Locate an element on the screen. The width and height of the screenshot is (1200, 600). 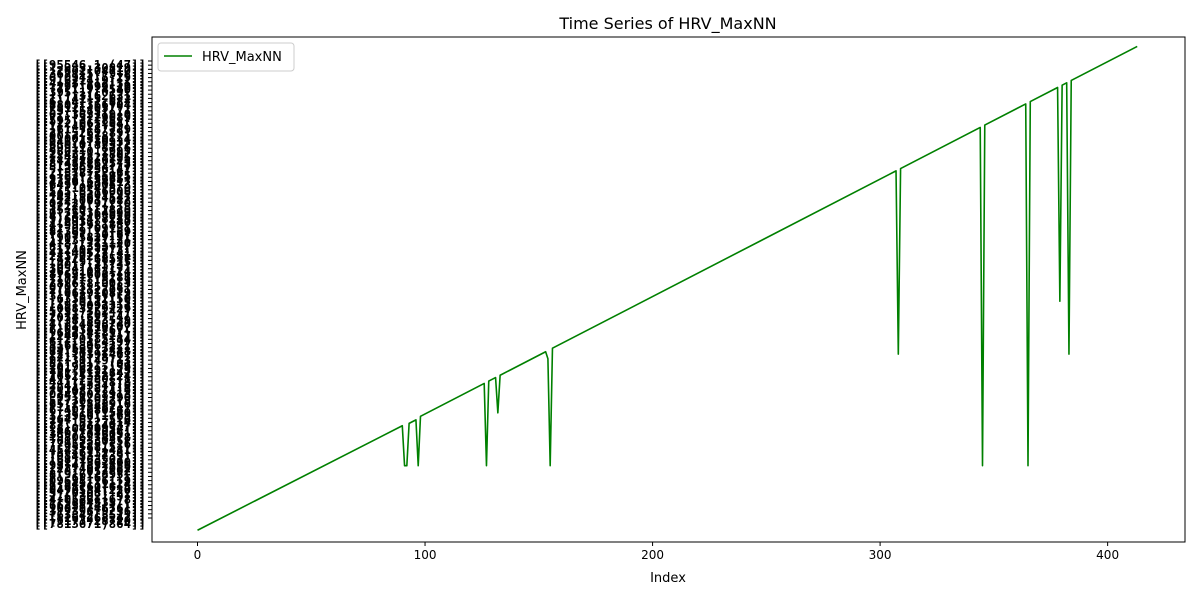
y-tick-label: [[024(0038913]] is located at coordinates (90, 395).